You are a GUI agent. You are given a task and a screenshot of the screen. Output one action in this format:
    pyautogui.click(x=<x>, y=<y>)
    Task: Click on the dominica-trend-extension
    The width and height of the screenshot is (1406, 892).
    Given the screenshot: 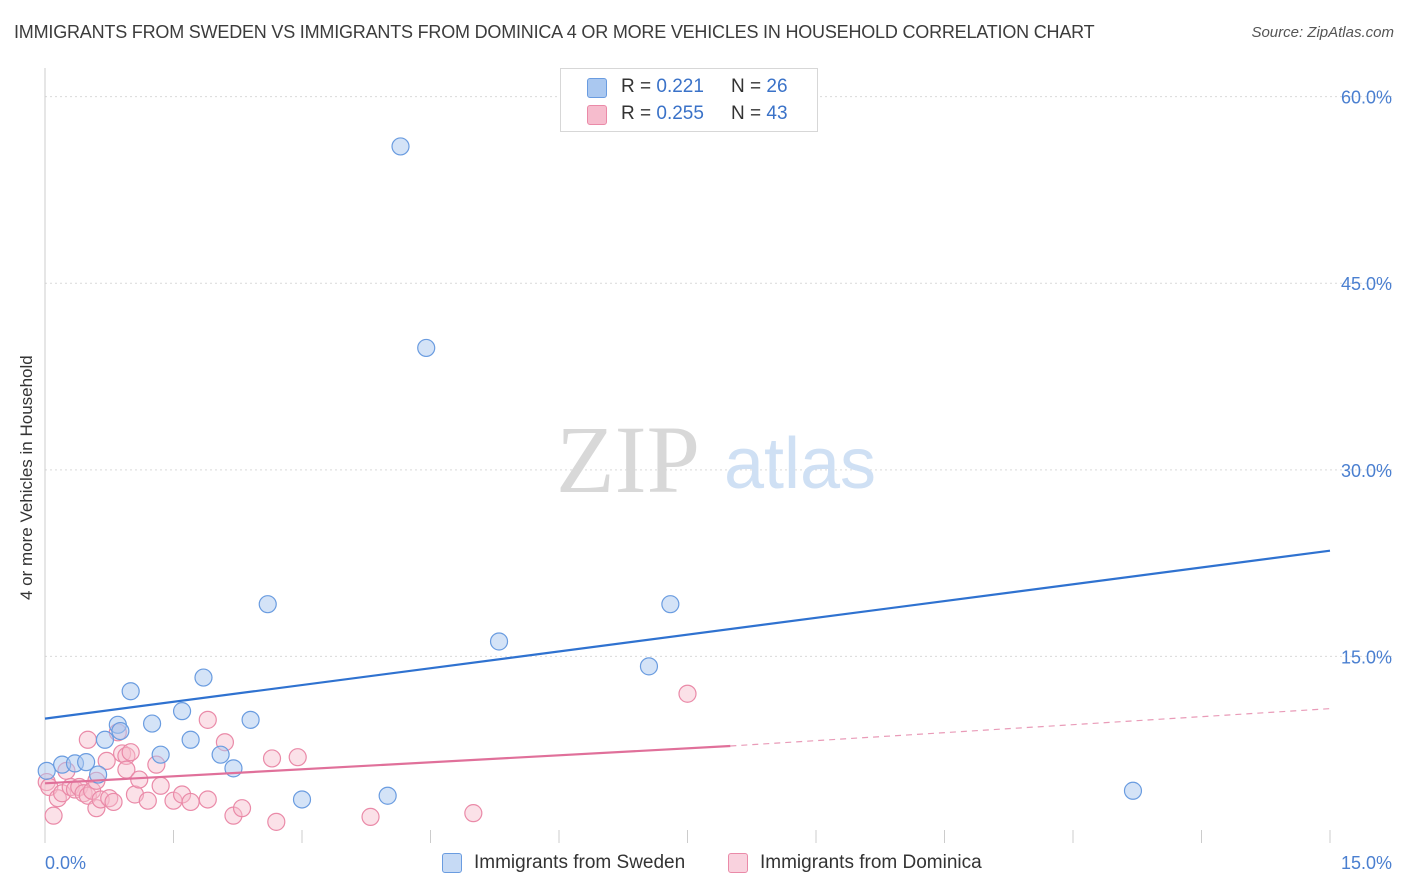 What is the action you would take?
    pyautogui.click(x=1030, y=727)
    